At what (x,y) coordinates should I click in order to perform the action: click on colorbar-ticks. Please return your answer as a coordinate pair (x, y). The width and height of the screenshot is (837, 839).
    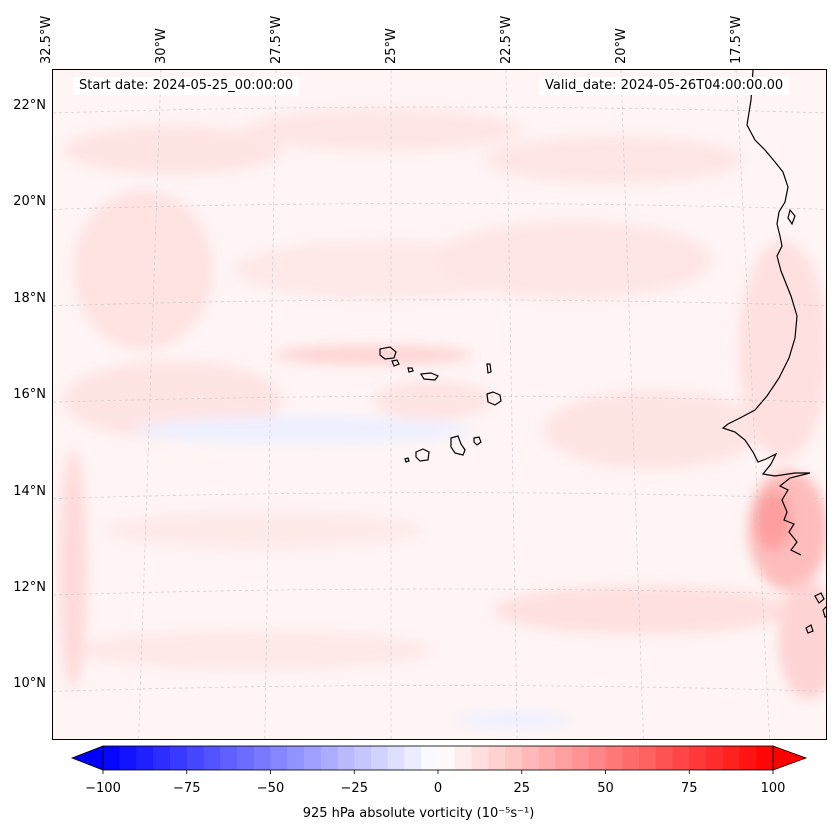
    Looking at the image, I should click on (438, 772).